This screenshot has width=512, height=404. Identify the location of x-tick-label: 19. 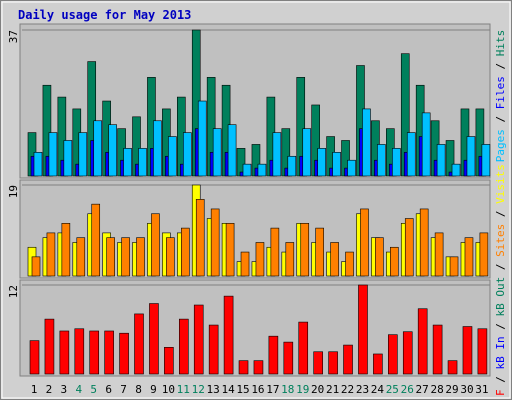
(302, 389).